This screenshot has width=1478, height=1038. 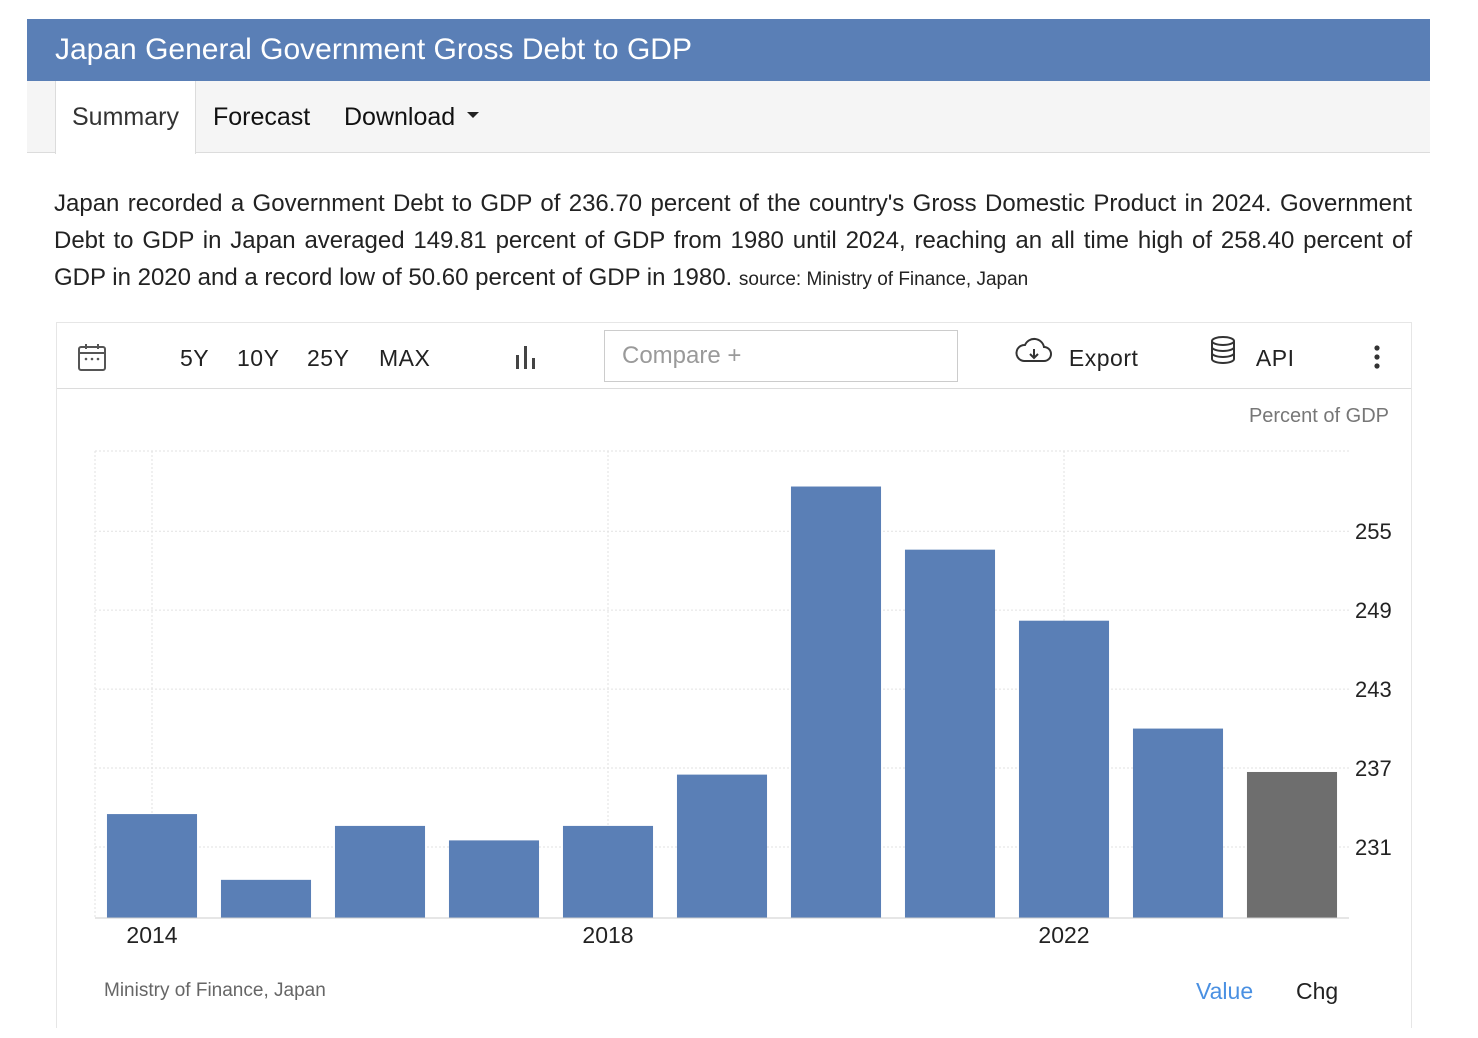 I want to click on compare-input: Compare +, so click(x=781, y=356).